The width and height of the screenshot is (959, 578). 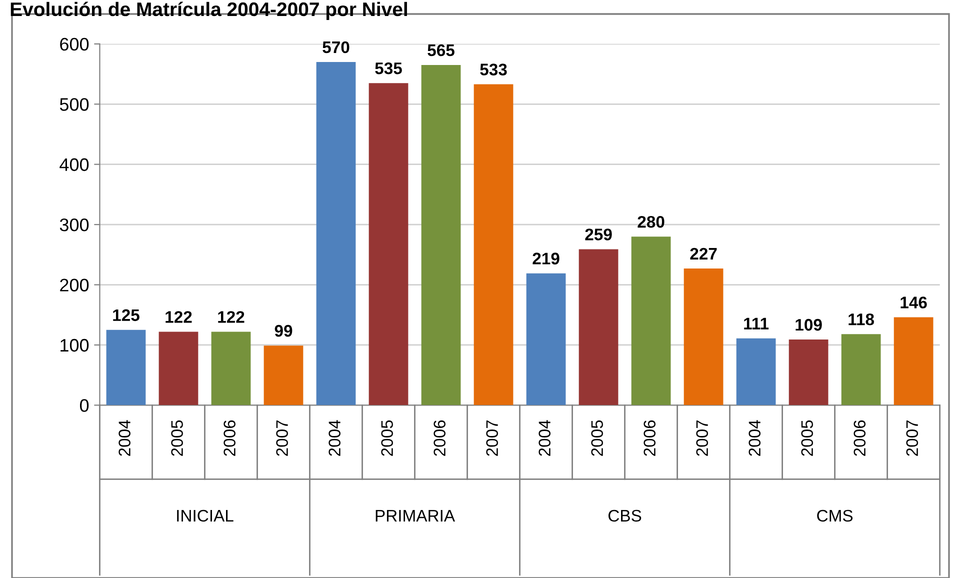 What do you see at coordinates (74, 104) in the screenshot?
I see `y-tick-label: 500` at bounding box center [74, 104].